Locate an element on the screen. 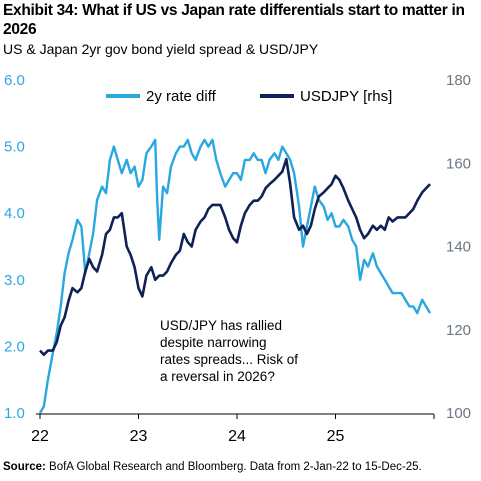 Image resolution: width=481 pixels, height=481 pixels. x-tick-label: 22 is located at coordinates (40, 436).